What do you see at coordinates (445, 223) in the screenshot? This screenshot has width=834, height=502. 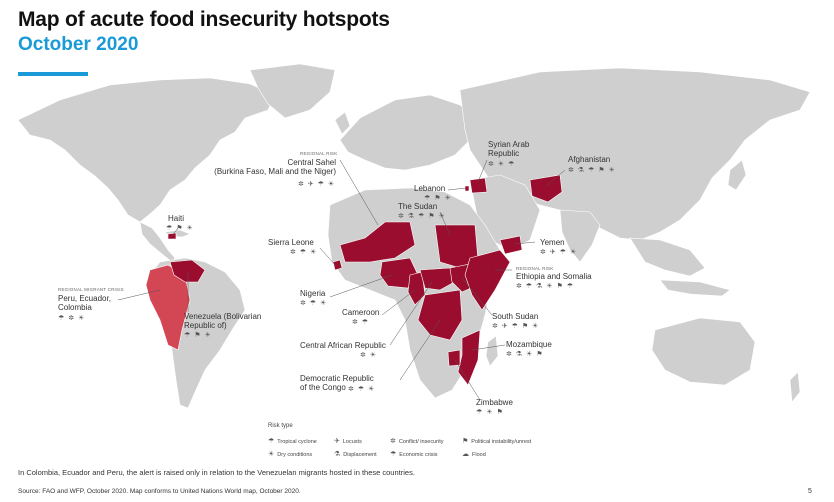 I see `leader-sudan` at bounding box center [445, 223].